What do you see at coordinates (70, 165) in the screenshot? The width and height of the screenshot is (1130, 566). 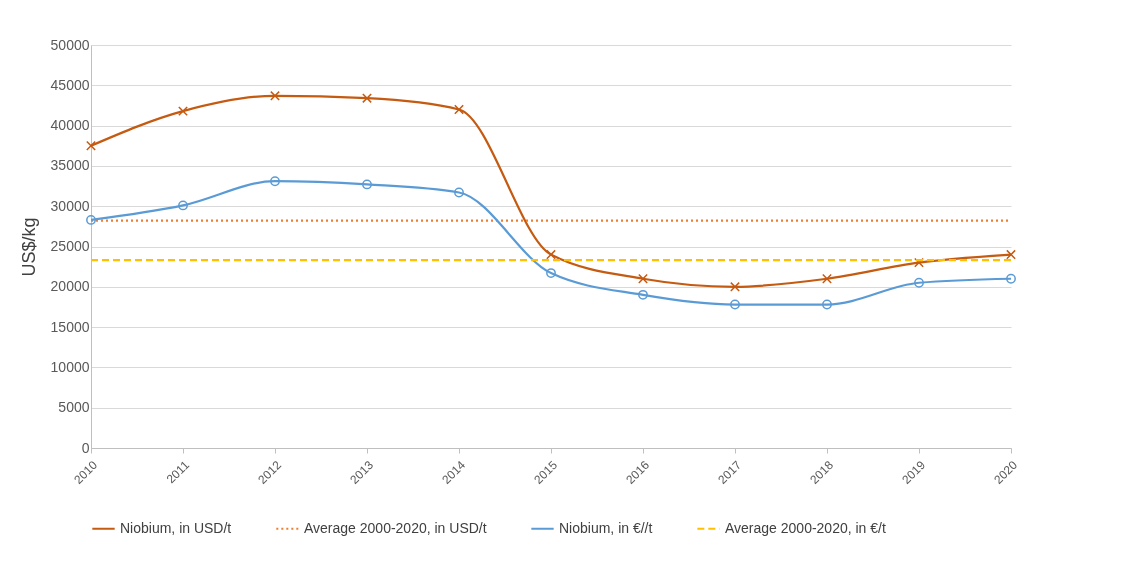 I see `y-tick-label: 35000` at bounding box center [70, 165].